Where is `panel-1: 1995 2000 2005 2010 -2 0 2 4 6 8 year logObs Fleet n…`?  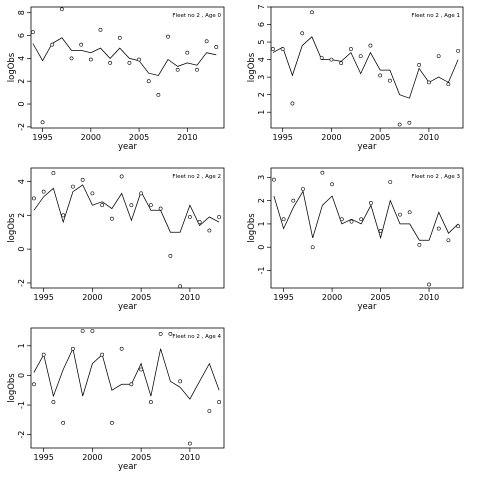 panel-1: 1995 2000 2005 2010 -2 0 2 4 6 8 year logObs Fleet n… is located at coordinates (116, 79).